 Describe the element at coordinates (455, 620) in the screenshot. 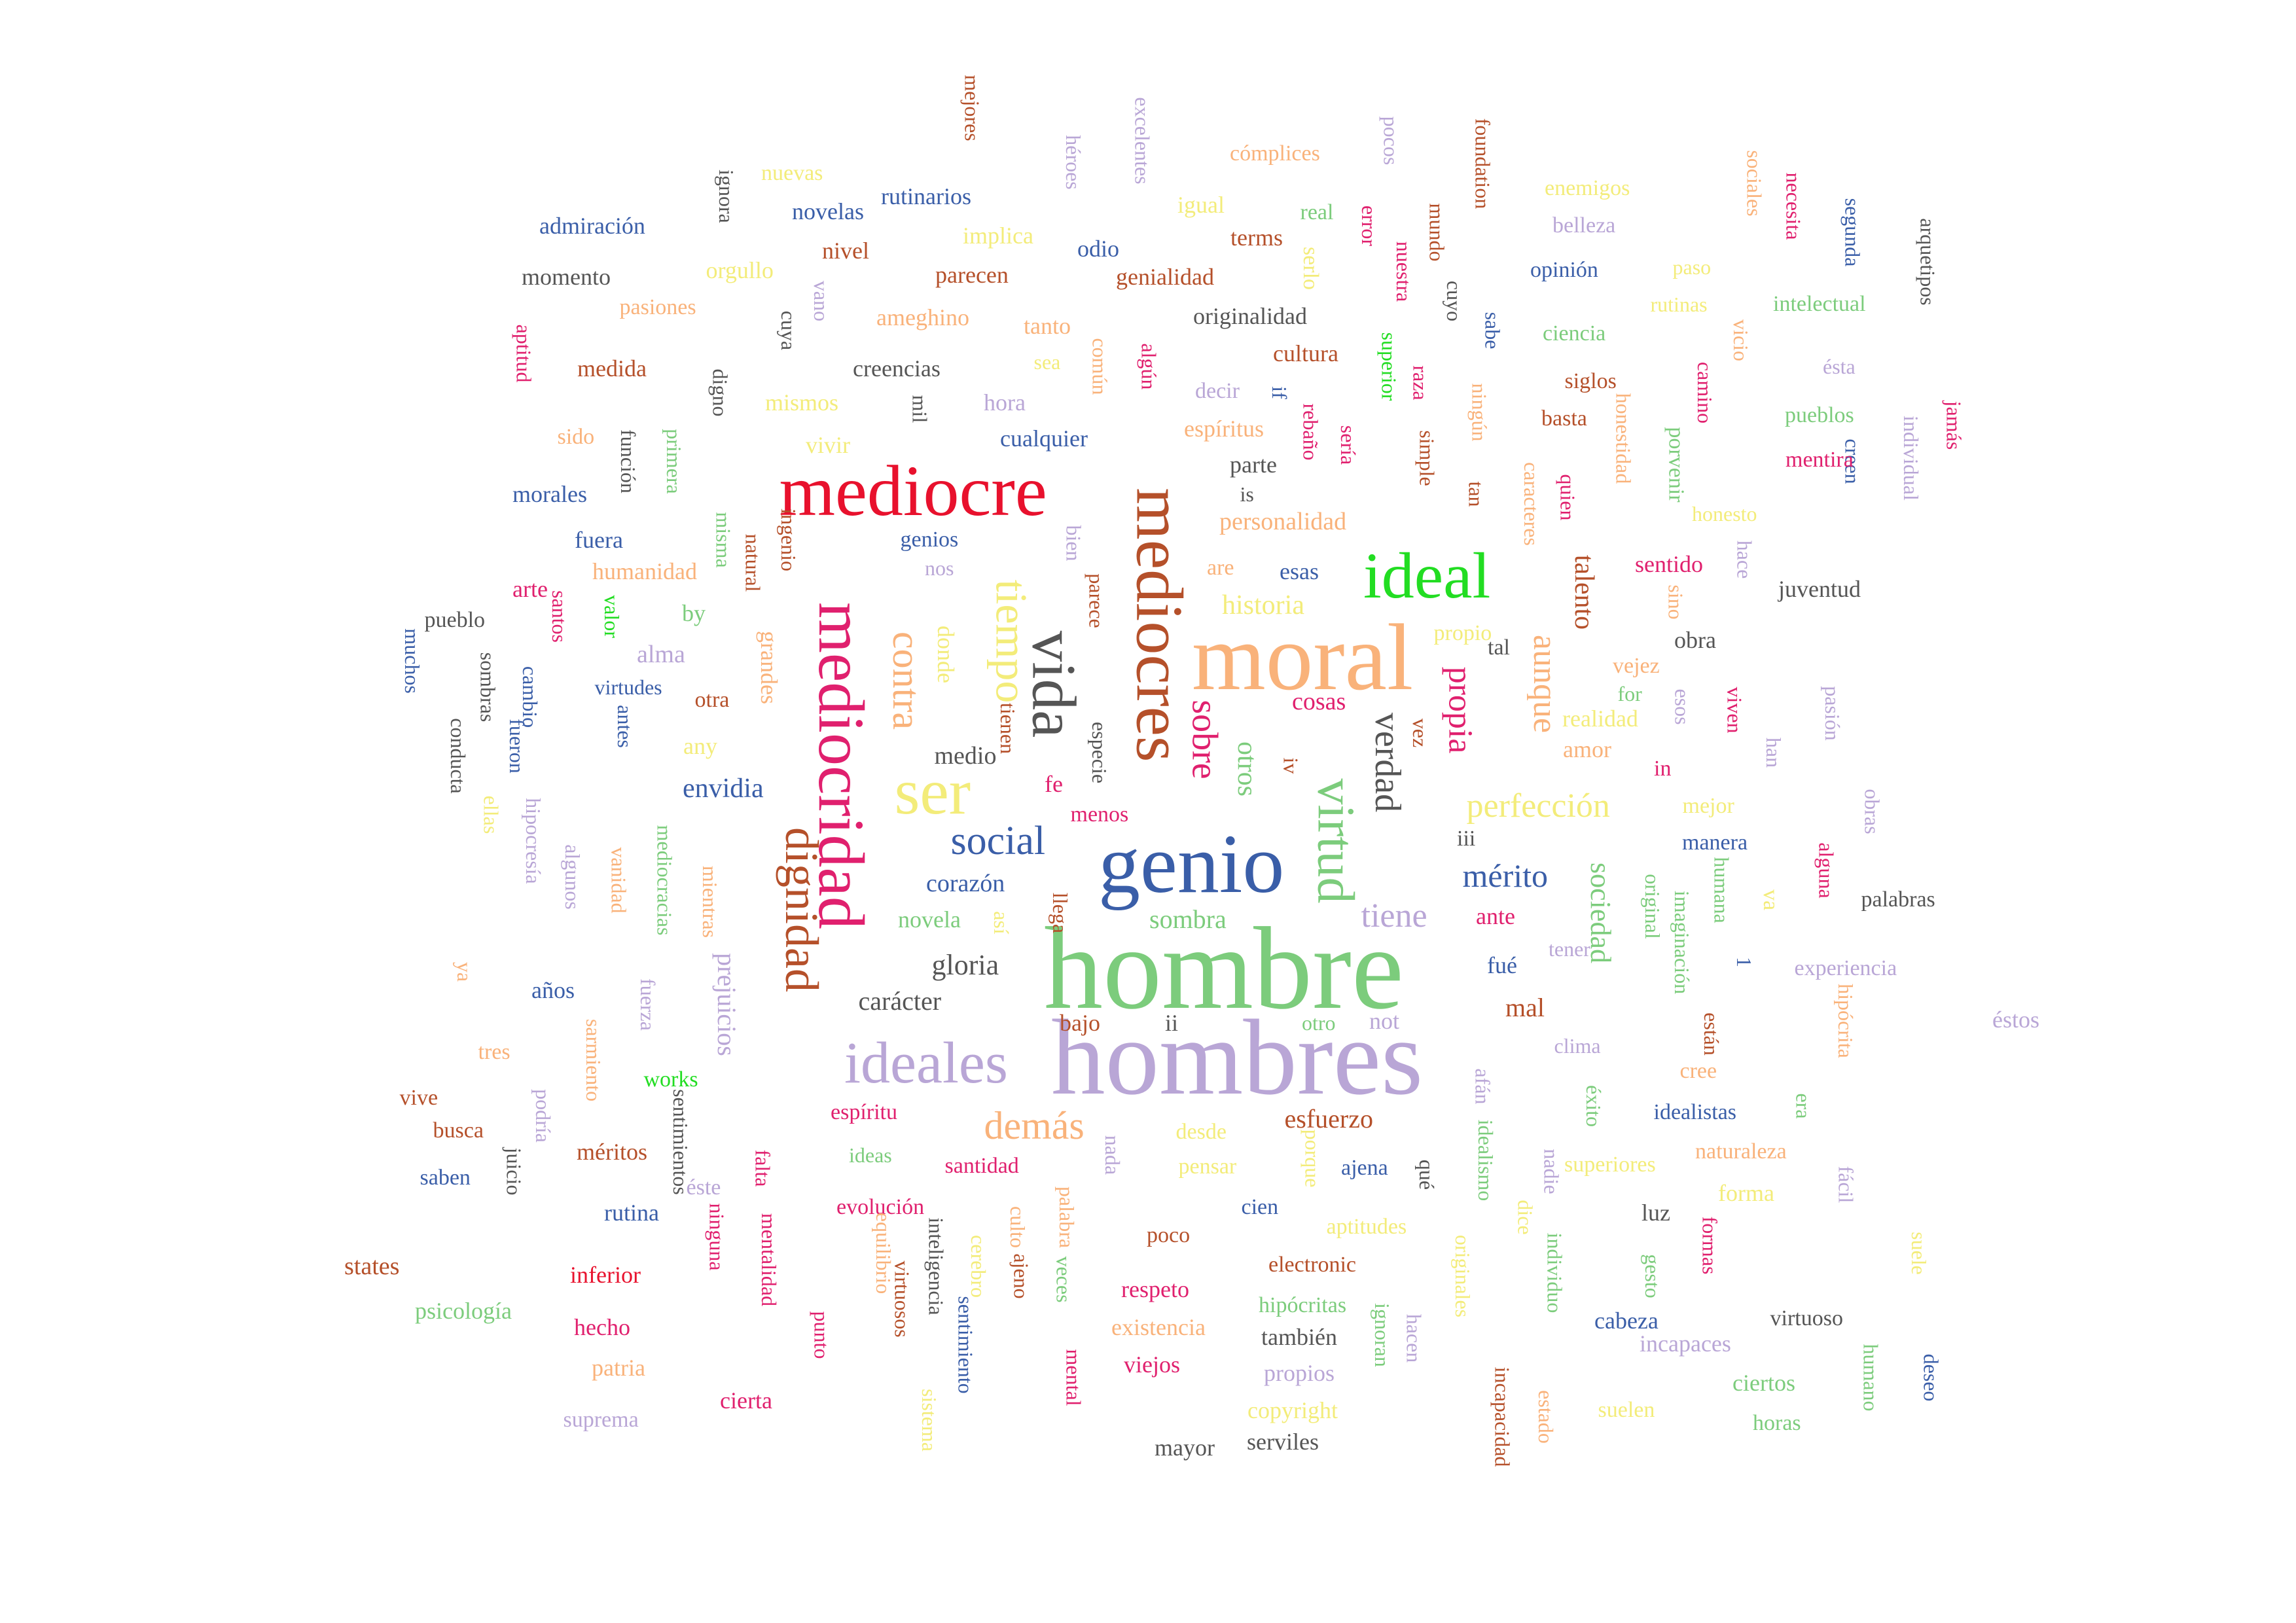

I see `cloud-word: pueblo` at that location.